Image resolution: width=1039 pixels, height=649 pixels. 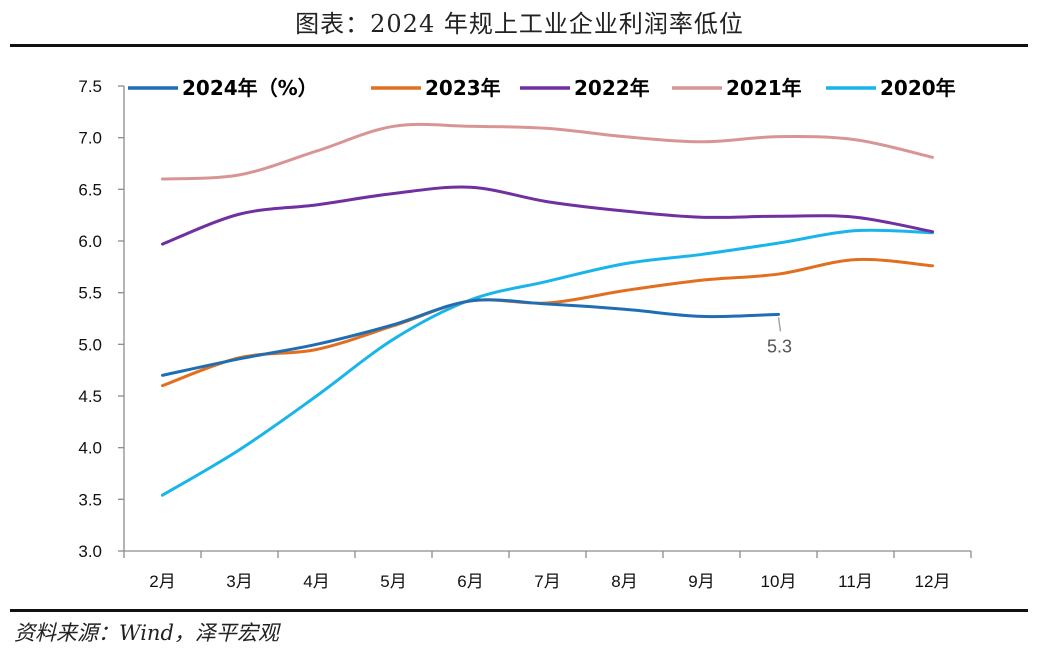 What do you see at coordinates (470, 581) in the screenshot?
I see `x-tick-label: 6月` at bounding box center [470, 581].